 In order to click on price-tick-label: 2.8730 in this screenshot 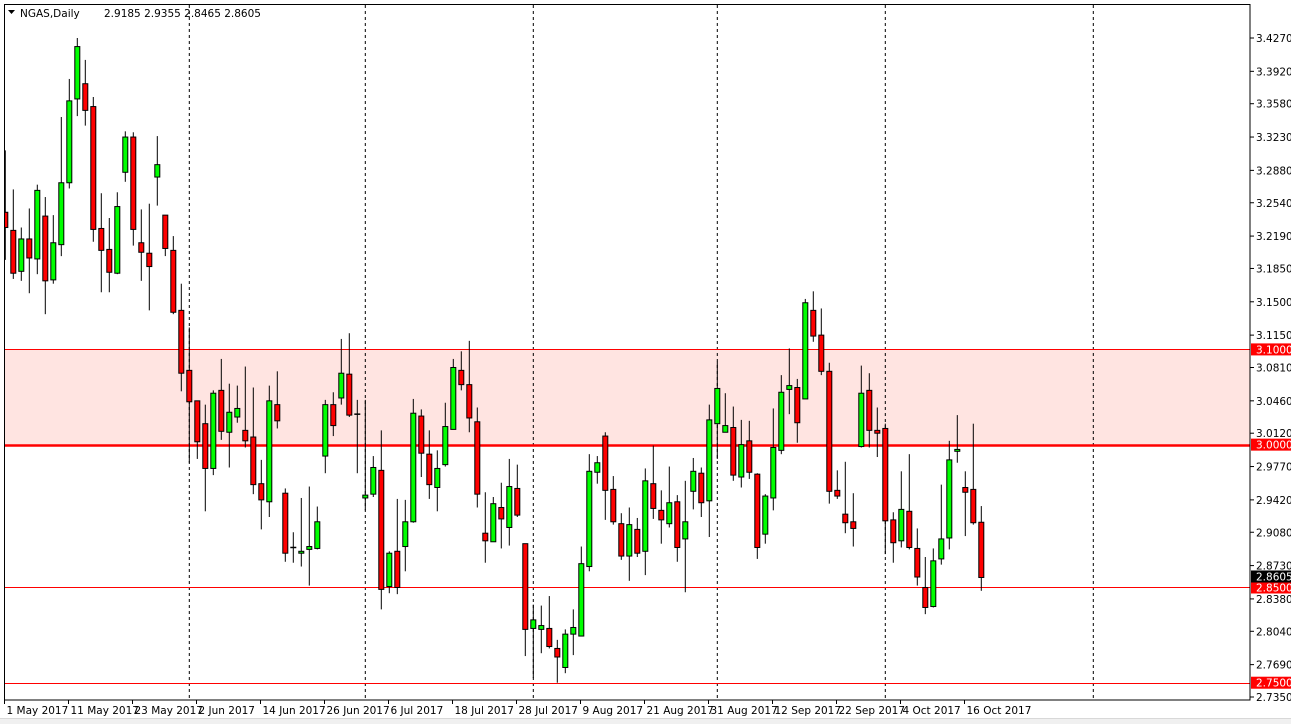, I will do `click(1273, 567)`.